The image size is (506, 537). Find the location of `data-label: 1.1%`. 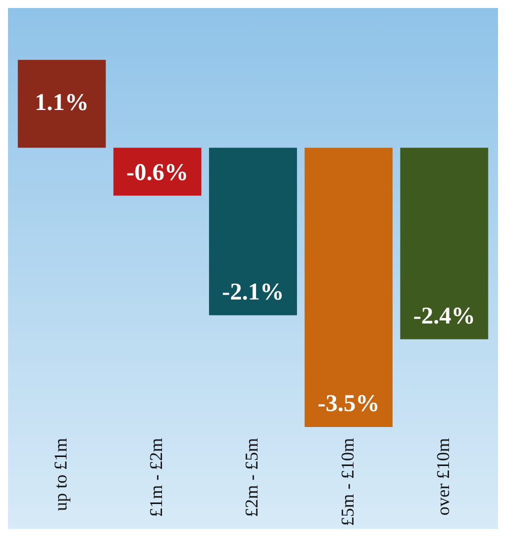

data-label: 1.1% is located at coordinates (61, 103).